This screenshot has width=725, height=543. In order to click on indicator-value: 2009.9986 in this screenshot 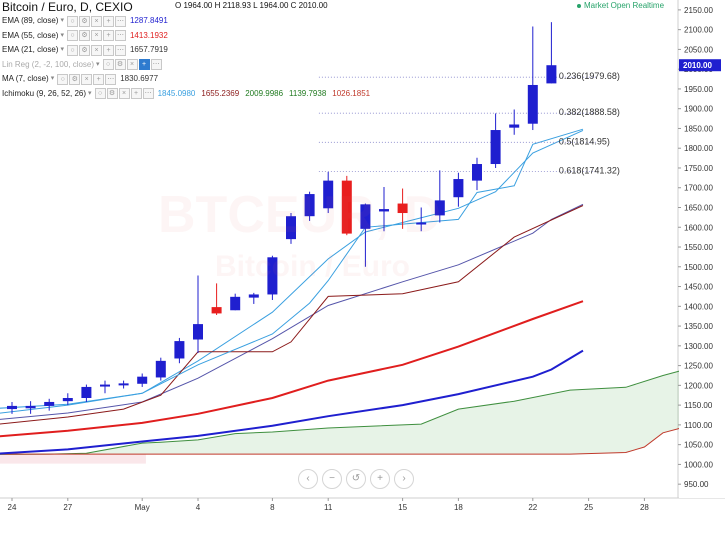, I will do `click(264, 93)`.